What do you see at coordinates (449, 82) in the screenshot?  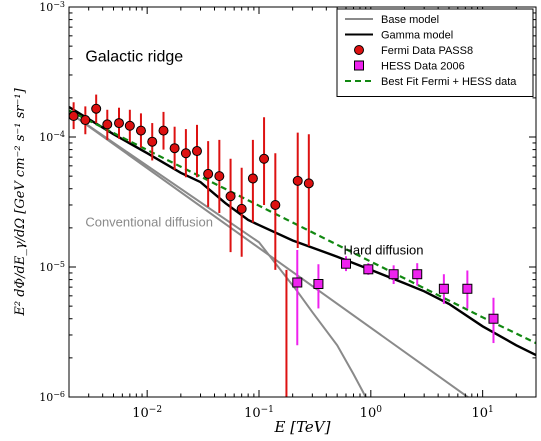 I see `legend-label: Best Fit Fermi + HESS data` at bounding box center [449, 82].